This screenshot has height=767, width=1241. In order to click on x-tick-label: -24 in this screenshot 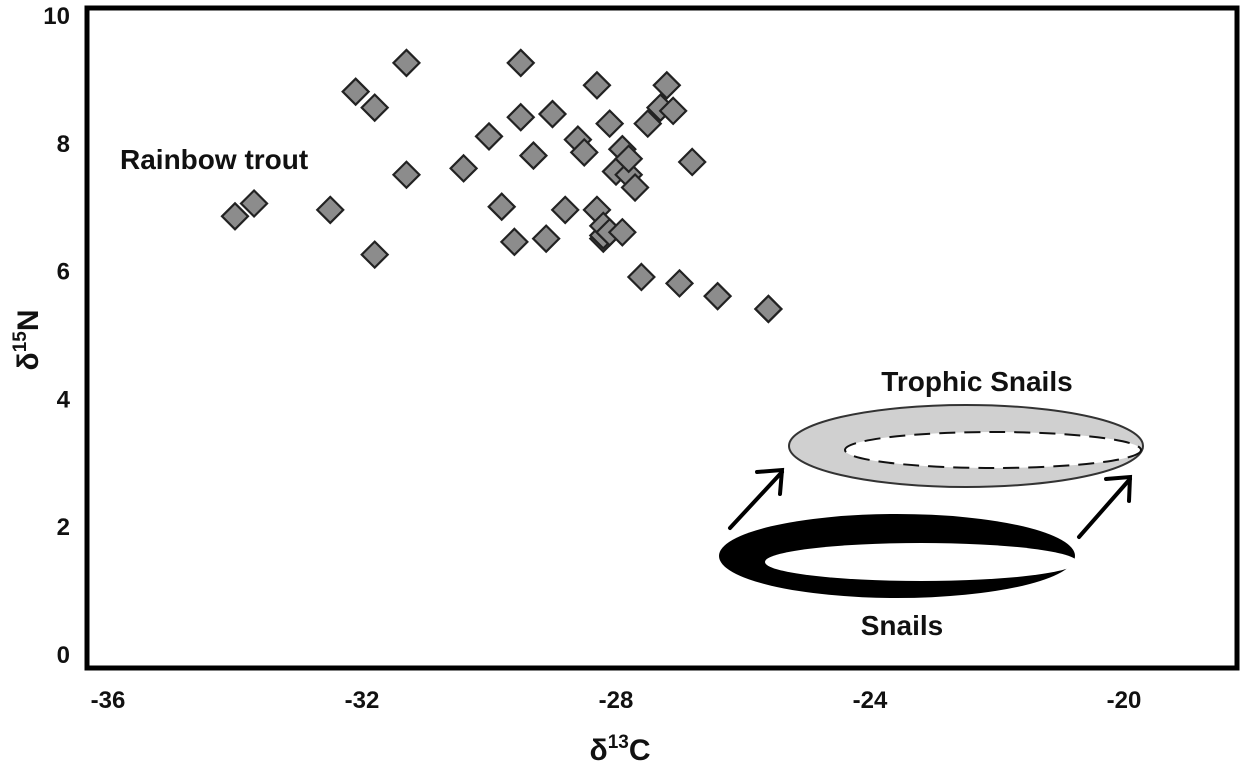, I will do `click(870, 700)`.